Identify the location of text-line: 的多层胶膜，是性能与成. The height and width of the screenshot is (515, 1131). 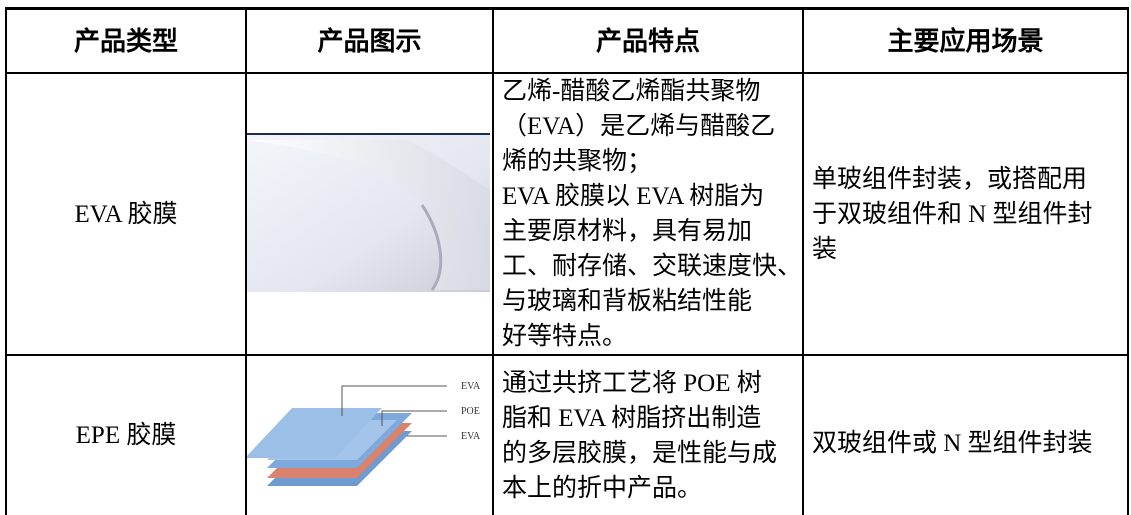
(640, 453).